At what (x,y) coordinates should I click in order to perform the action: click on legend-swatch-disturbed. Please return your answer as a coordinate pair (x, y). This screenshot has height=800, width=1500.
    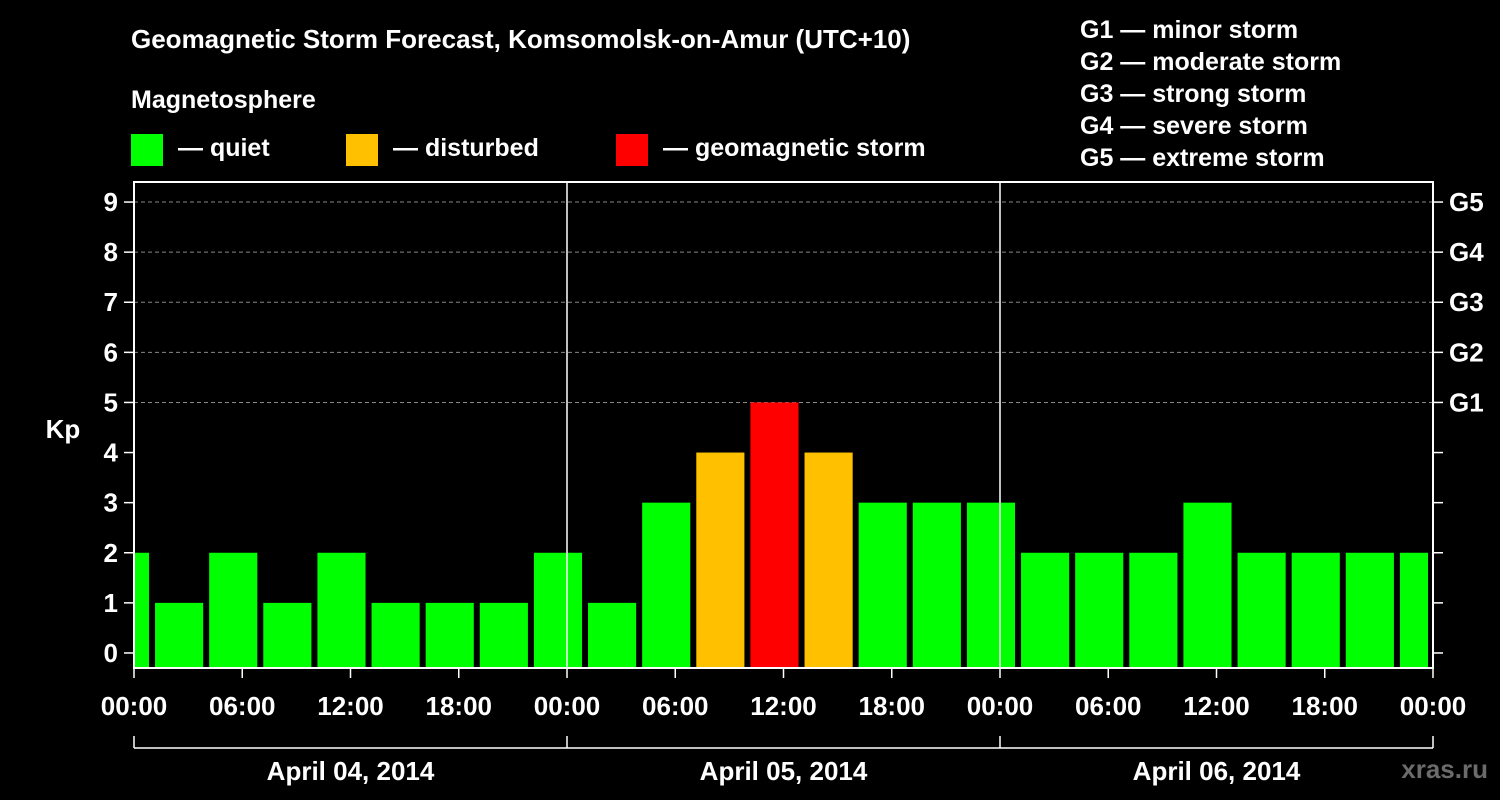
    Looking at the image, I should click on (362, 150).